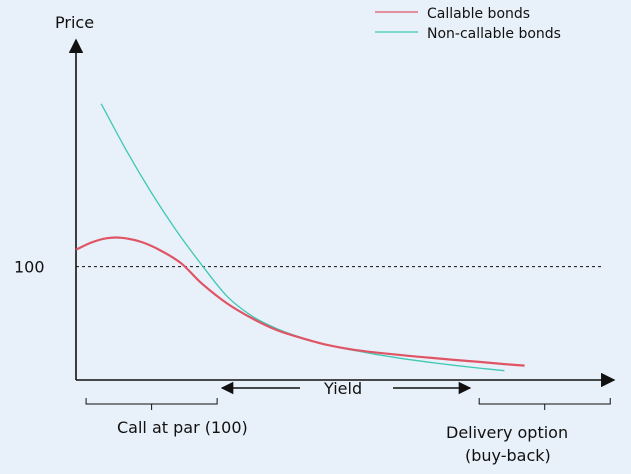 The width and height of the screenshot is (631, 474). I want to click on par-reference-label: 100, so click(29, 267).